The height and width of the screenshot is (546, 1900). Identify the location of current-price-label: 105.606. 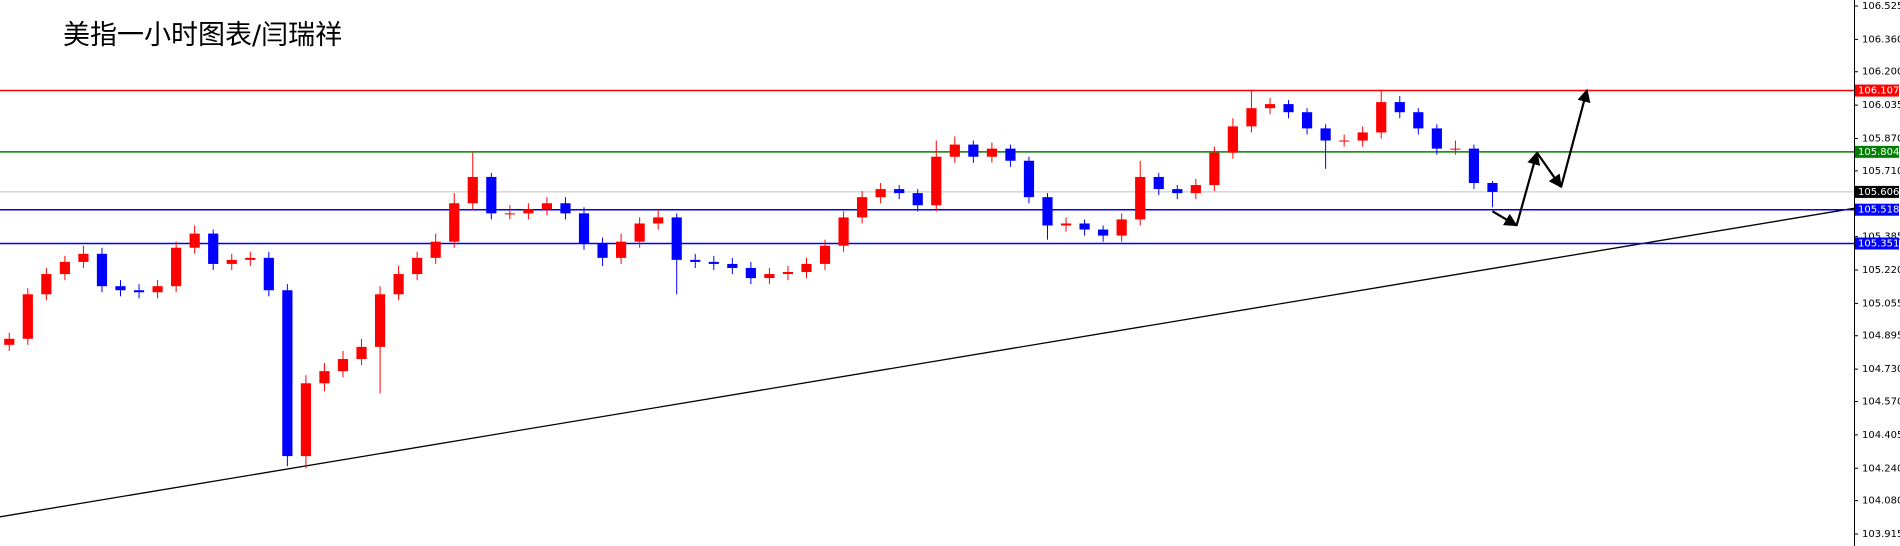
(1878, 192).